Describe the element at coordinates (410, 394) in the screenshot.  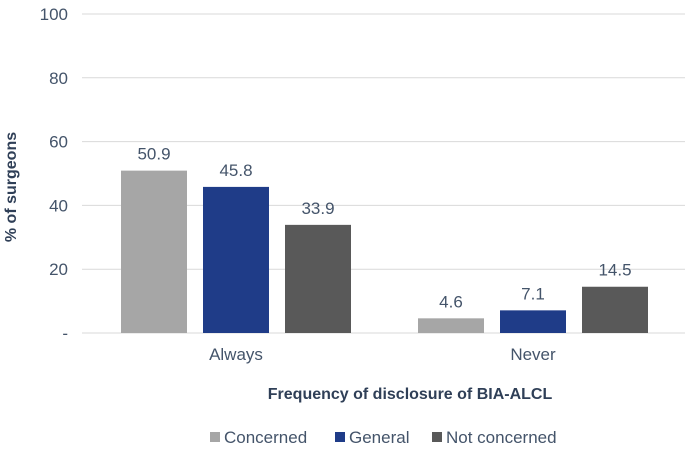
I see `x-axis-title: Frequency of disclosure of BIA-ALCL` at that location.